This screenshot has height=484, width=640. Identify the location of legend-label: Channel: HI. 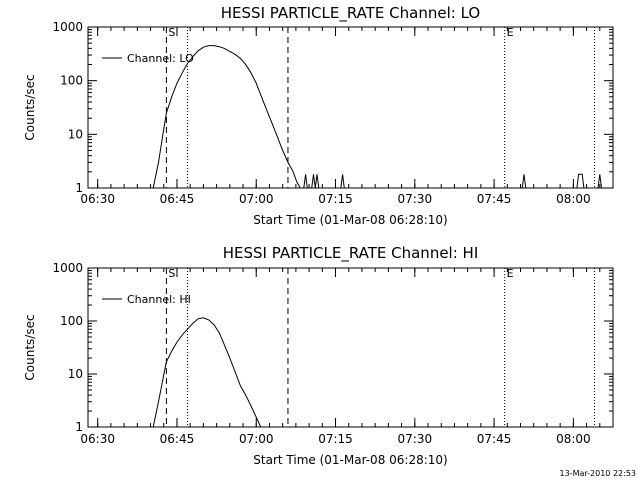
(159, 299).